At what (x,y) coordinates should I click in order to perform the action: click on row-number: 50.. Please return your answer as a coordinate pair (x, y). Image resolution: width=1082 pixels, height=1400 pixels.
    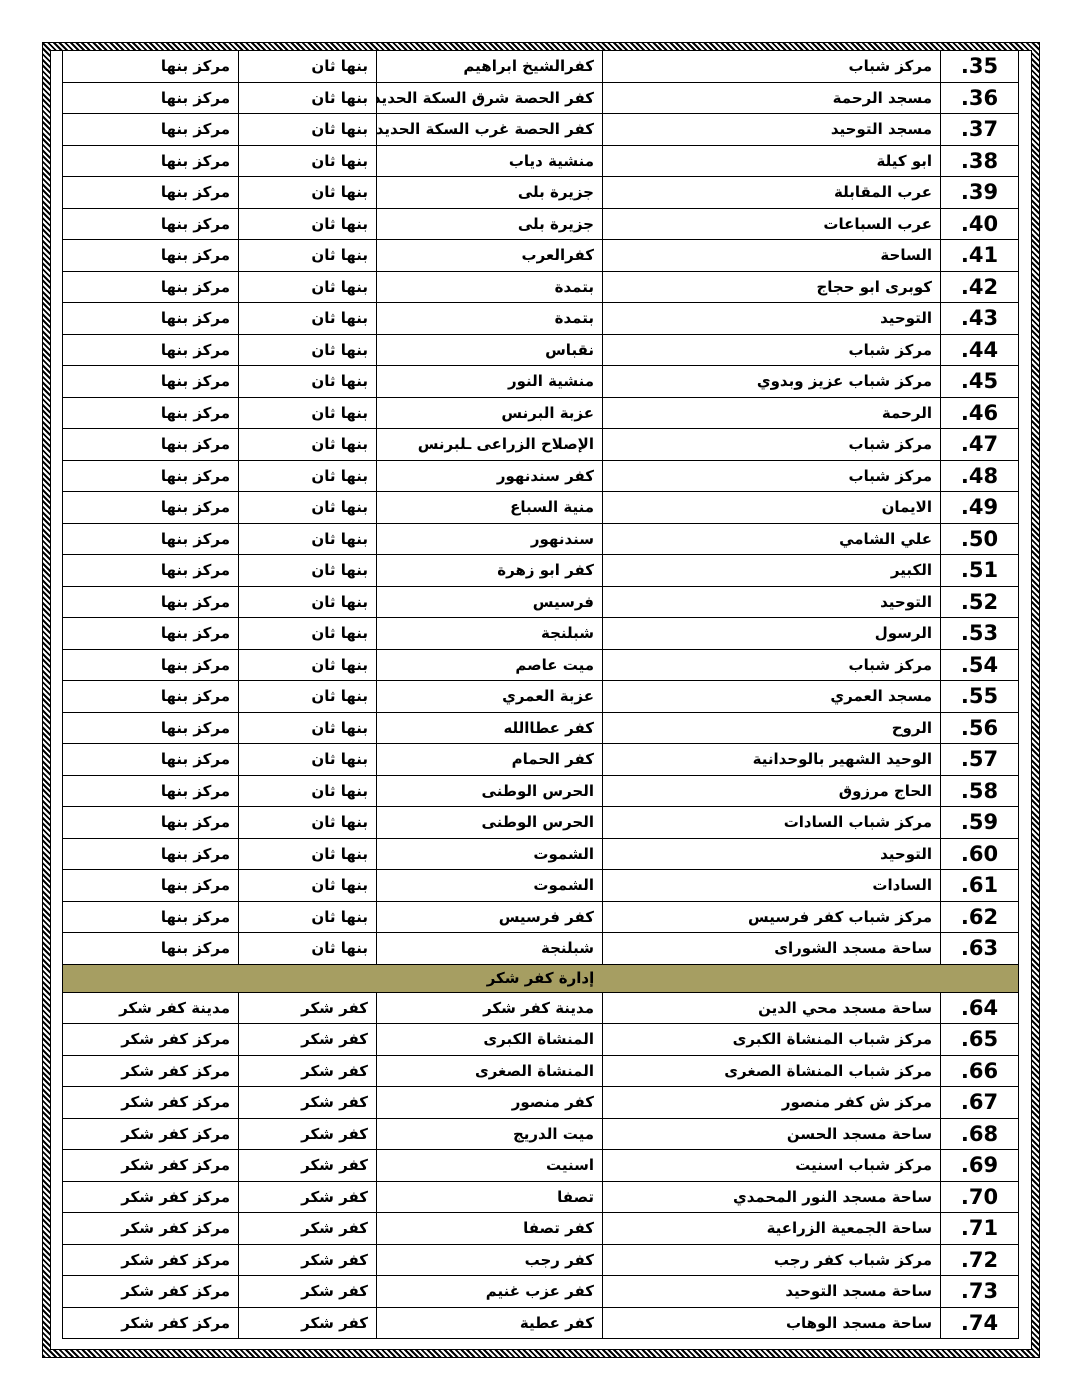
    Looking at the image, I should click on (979, 538).